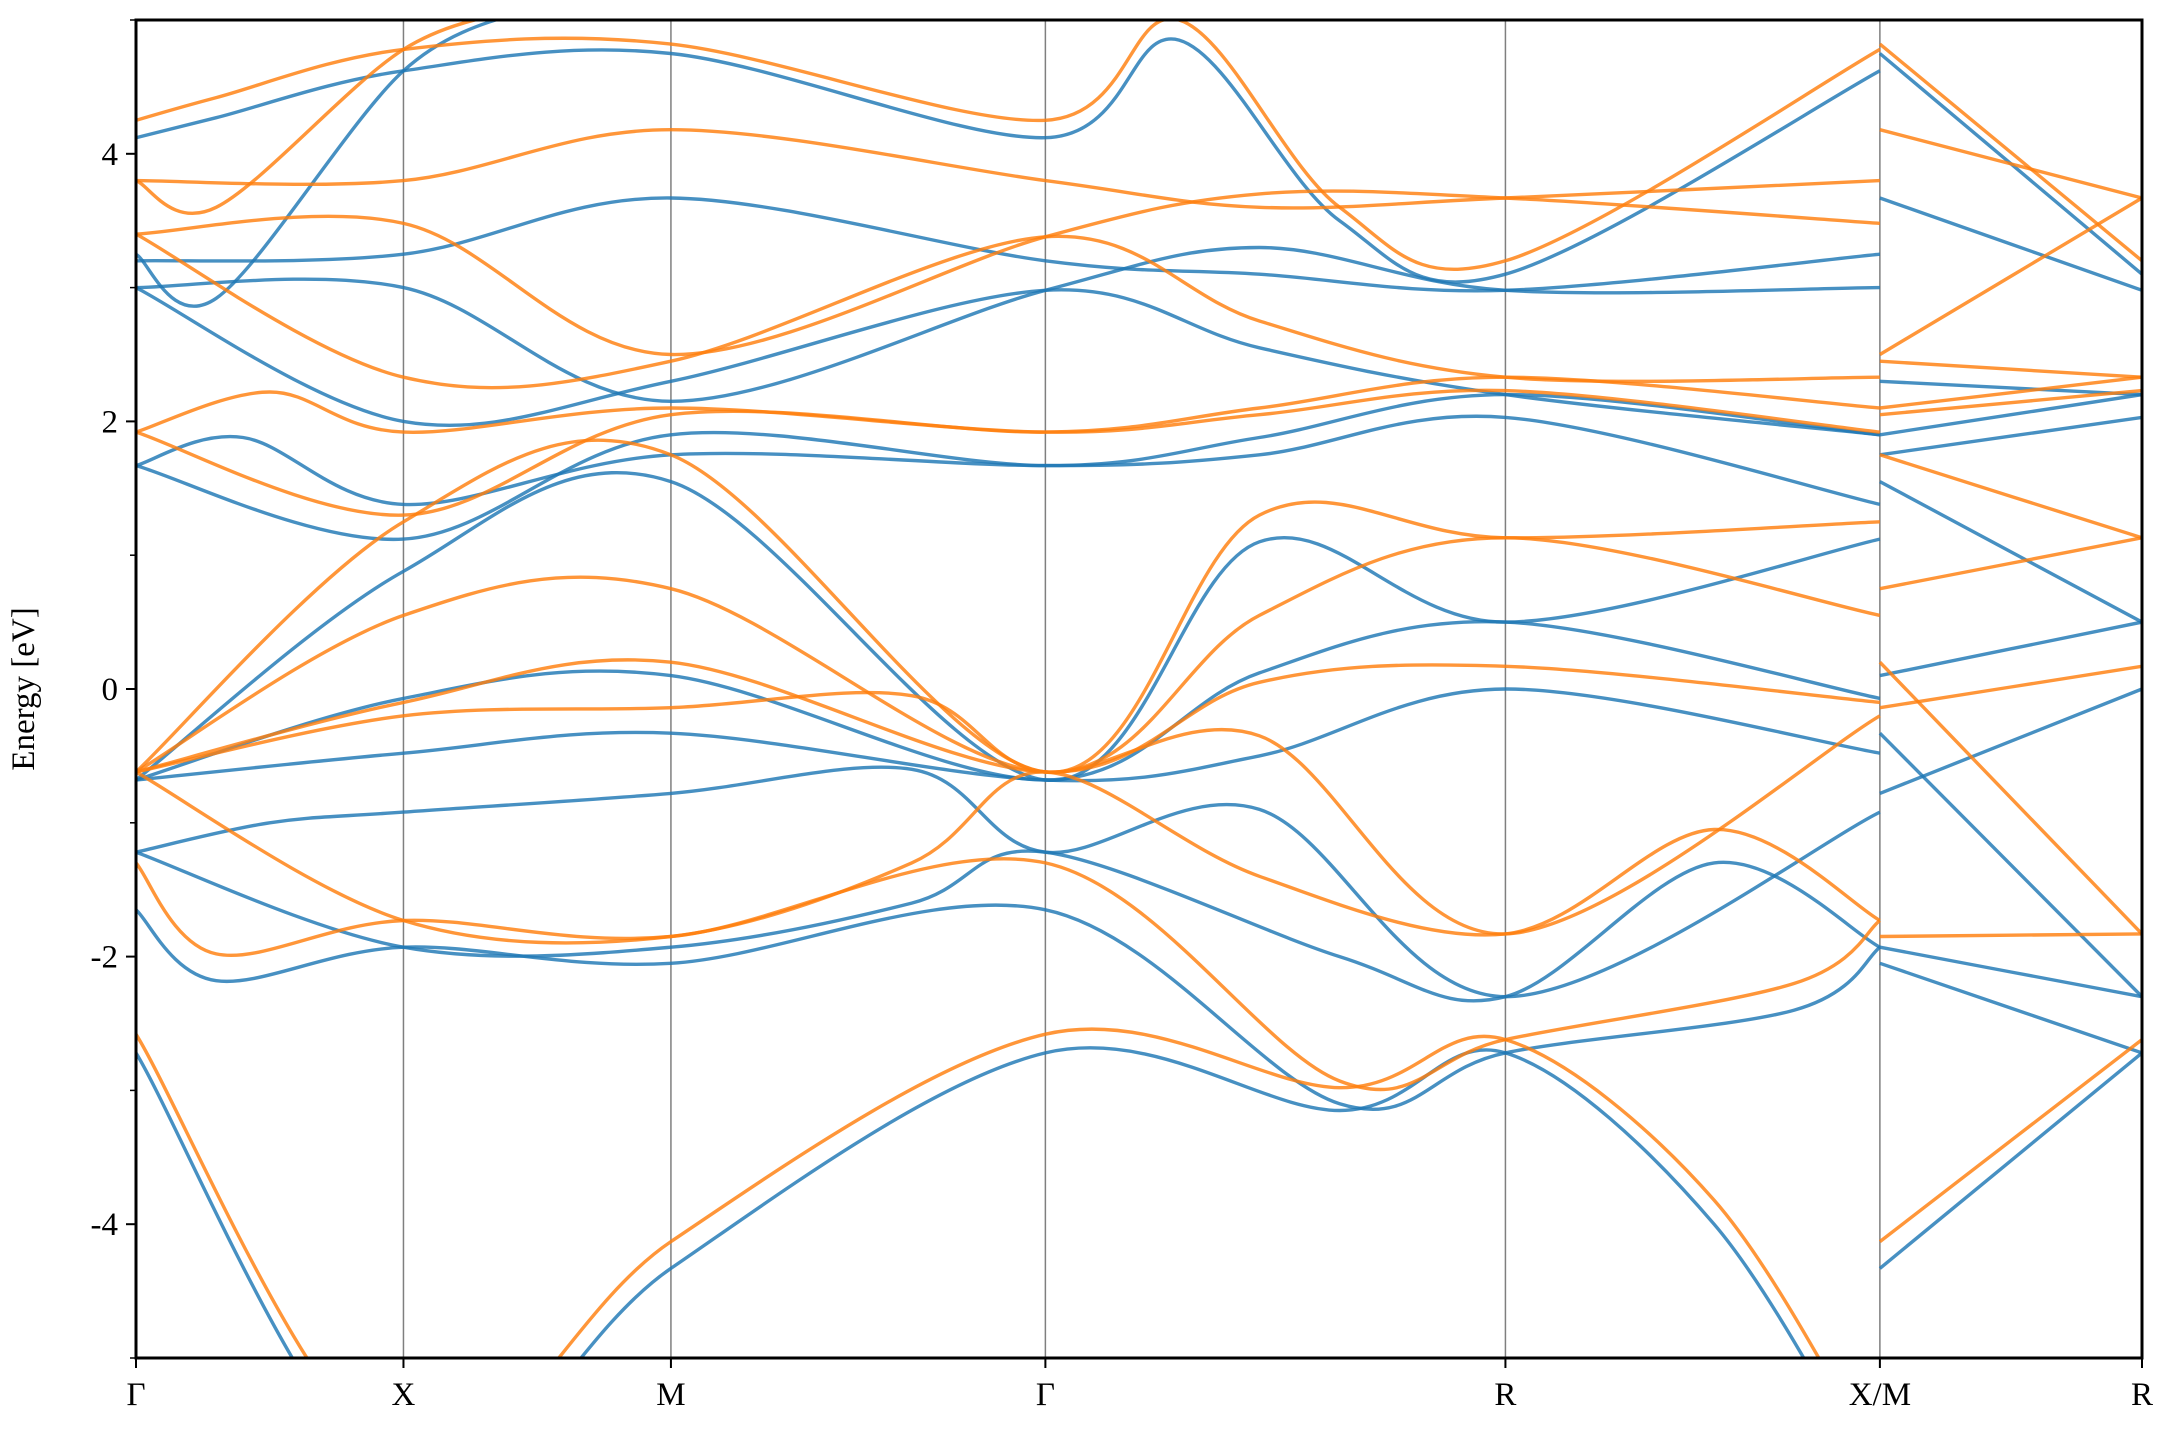 This screenshot has height=1440, width=2160. What do you see at coordinates (105, 958) in the screenshot?
I see `y-tick-label: -2` at bounding box center [105, 958].